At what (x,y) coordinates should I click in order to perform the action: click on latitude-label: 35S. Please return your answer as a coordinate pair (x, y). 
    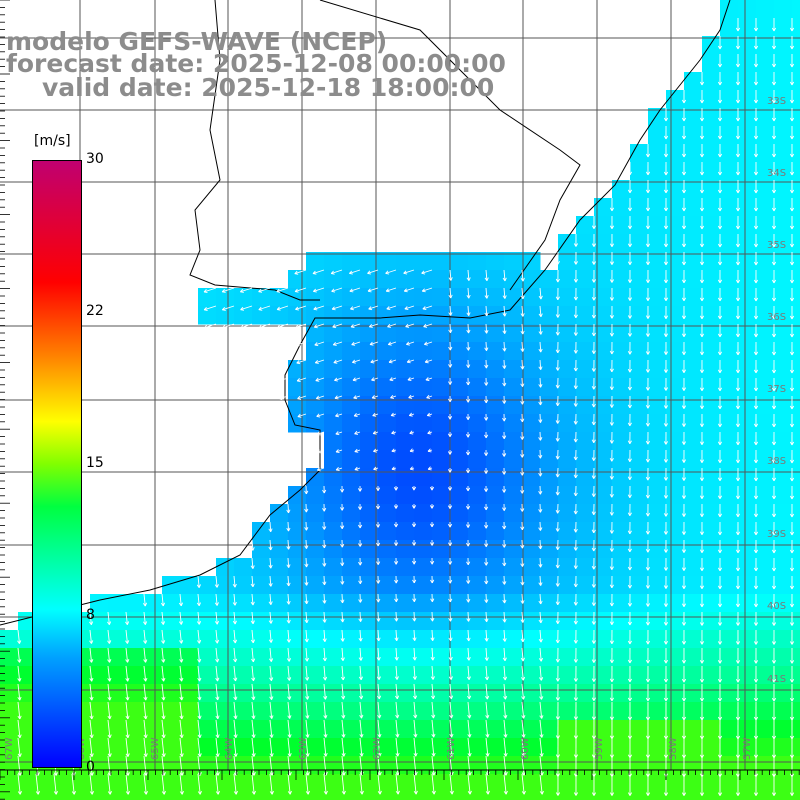
    Looking at the image, I should click on (776, 245).